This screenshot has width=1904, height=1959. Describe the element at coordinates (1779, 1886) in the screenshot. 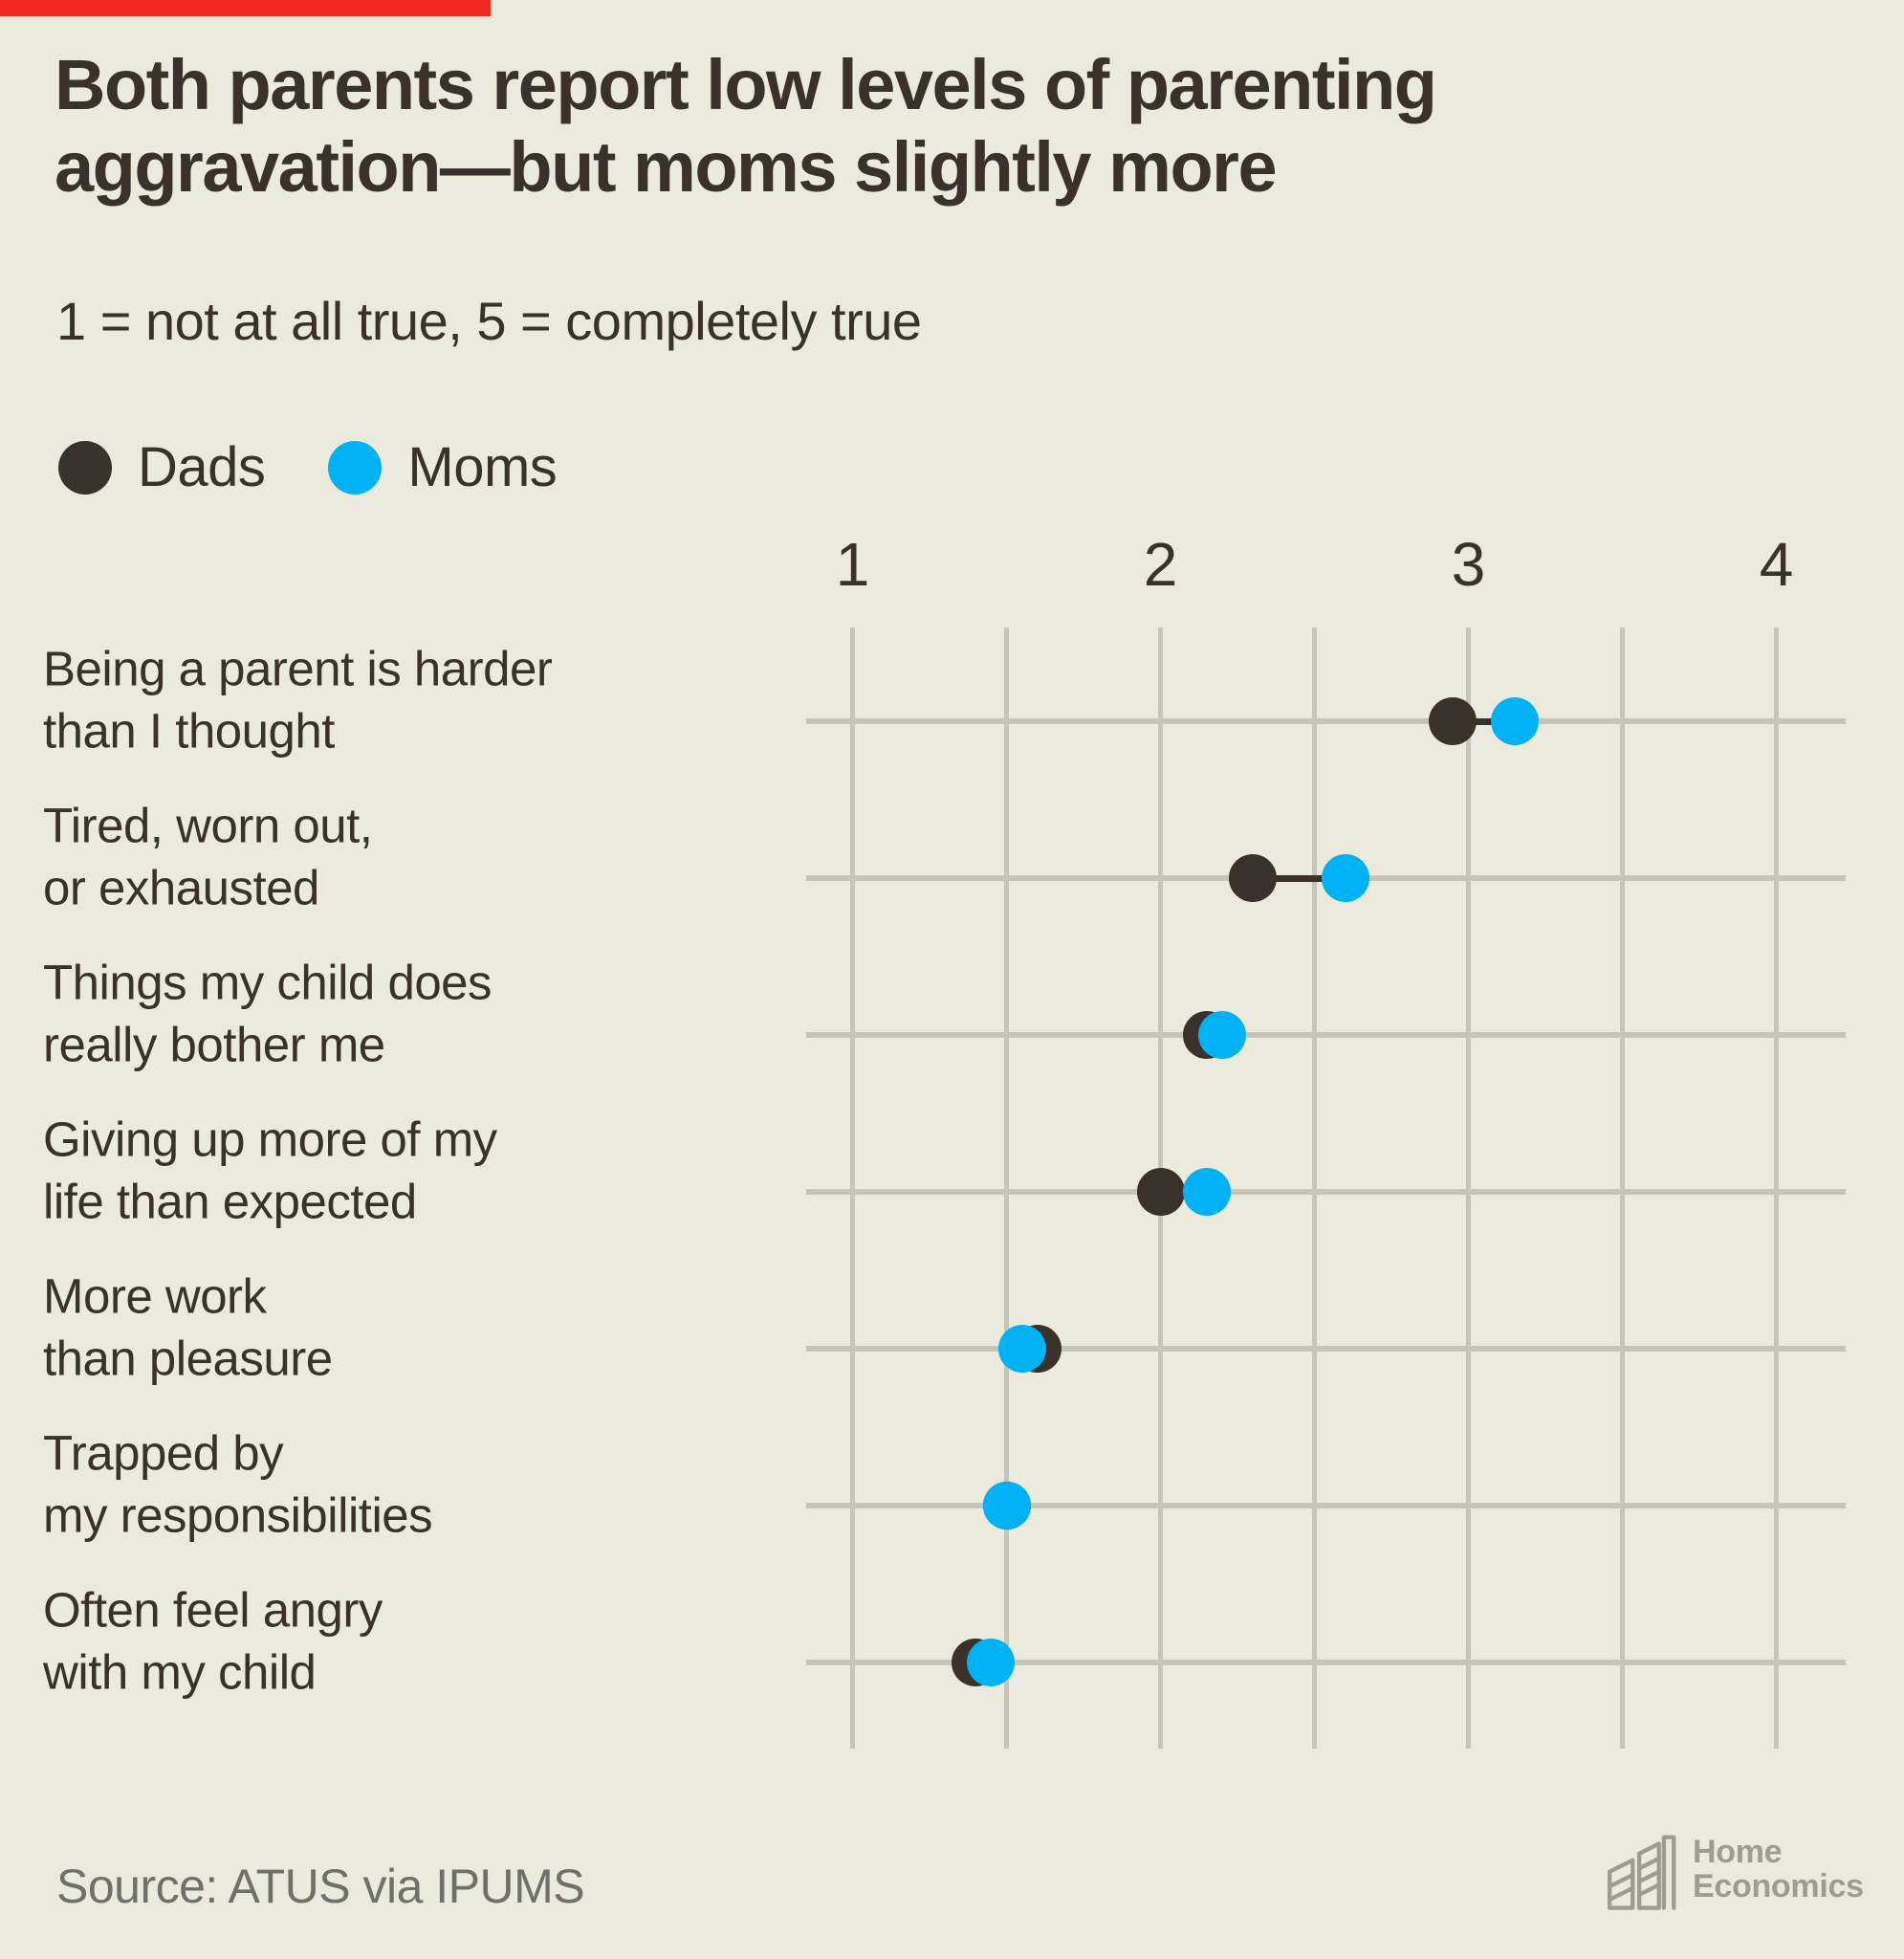

I see `logo-word-economics: Economics` at that location.